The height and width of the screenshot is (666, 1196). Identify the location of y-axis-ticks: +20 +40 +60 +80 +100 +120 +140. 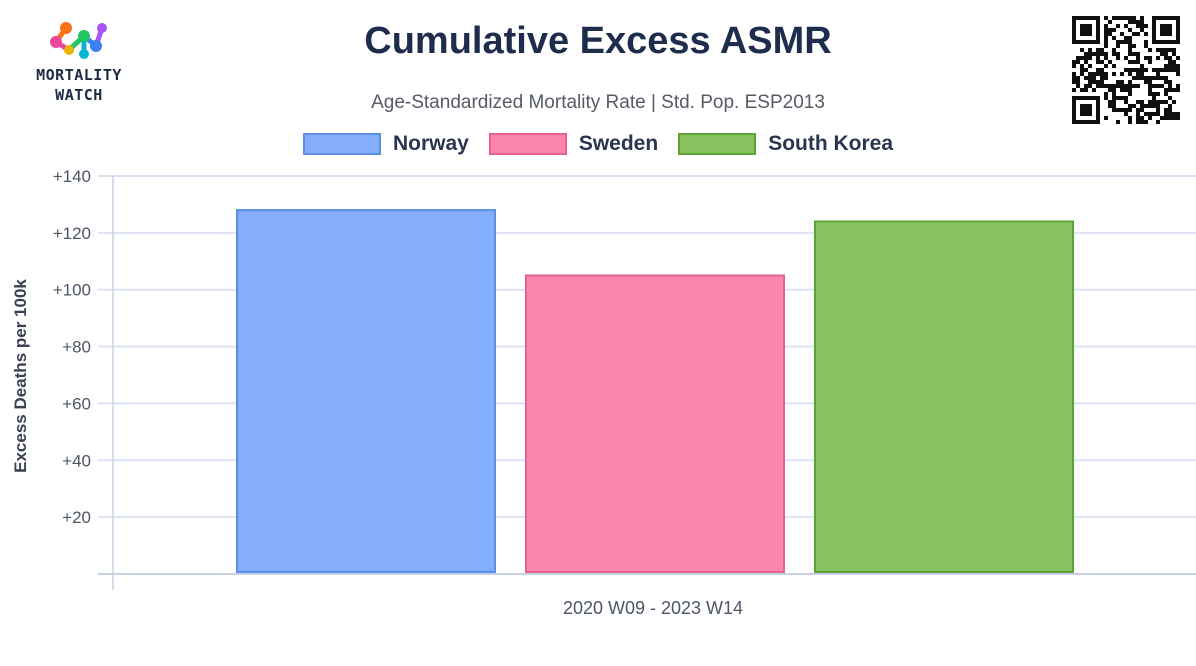
(72, 347).